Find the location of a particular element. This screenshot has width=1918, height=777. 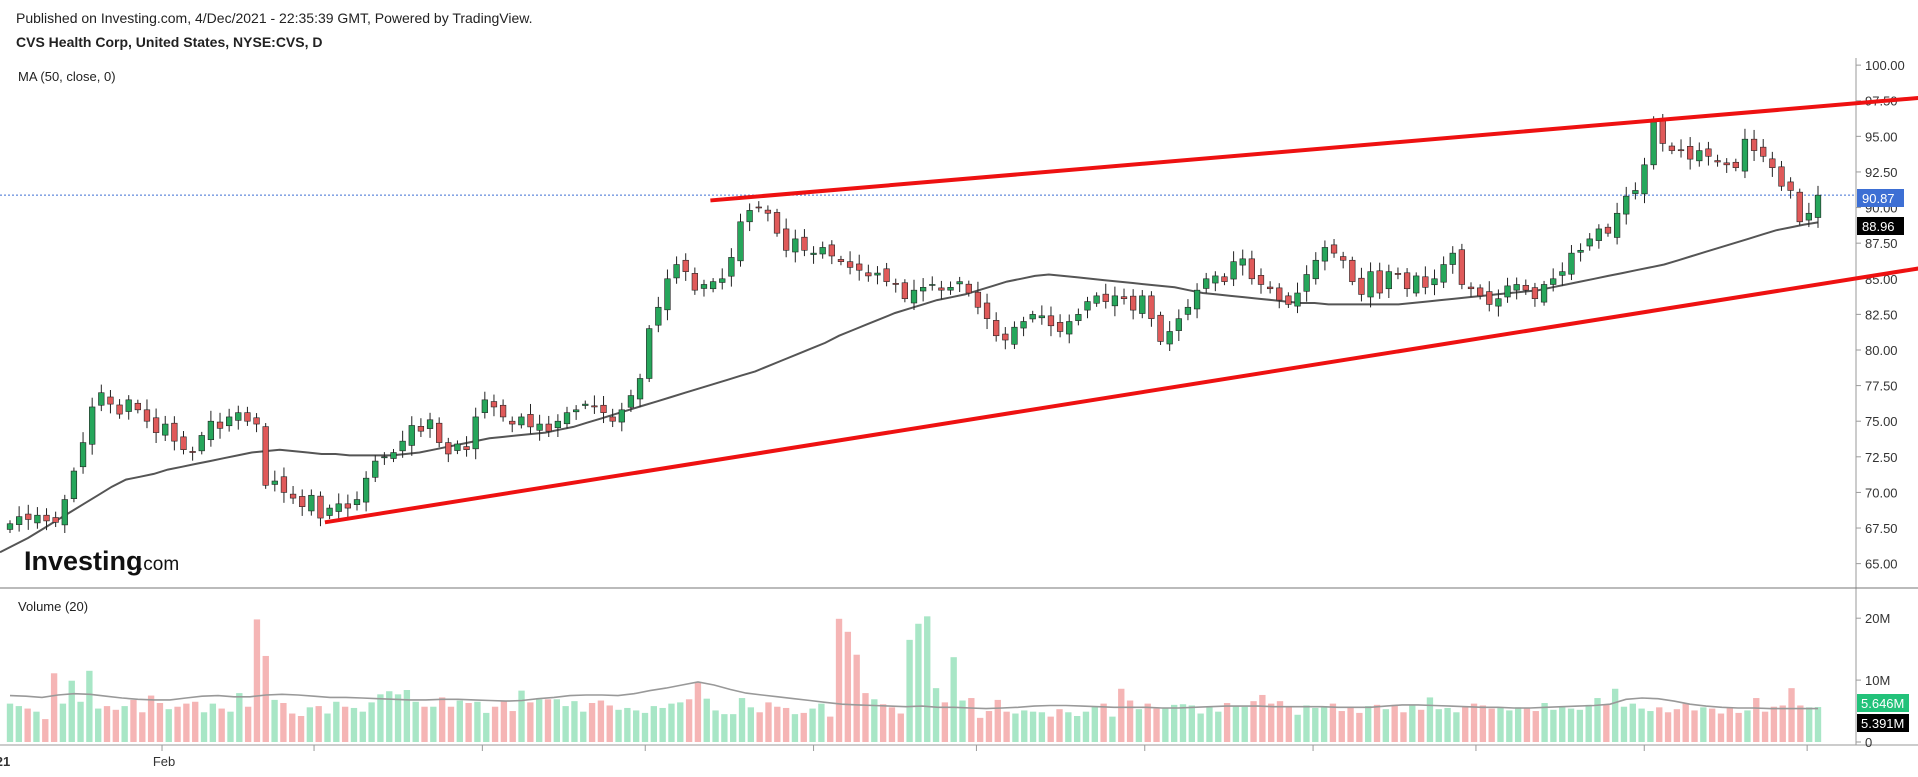

time-axis: 2021 Feb is located at coordinates (904, 757).